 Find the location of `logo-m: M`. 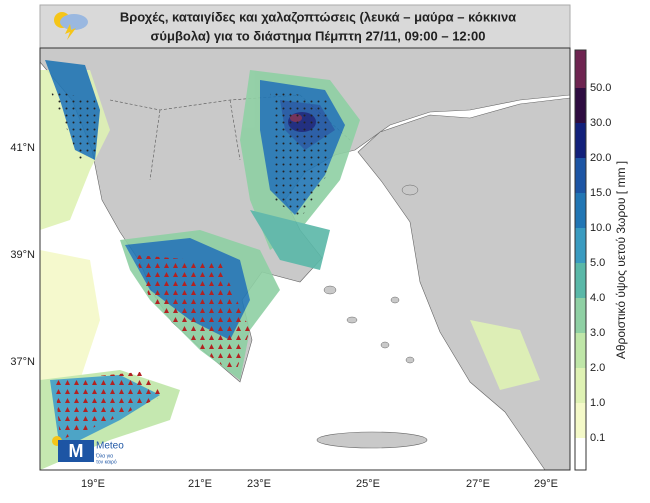

logo-m: M is located at coordinates (76, 451).